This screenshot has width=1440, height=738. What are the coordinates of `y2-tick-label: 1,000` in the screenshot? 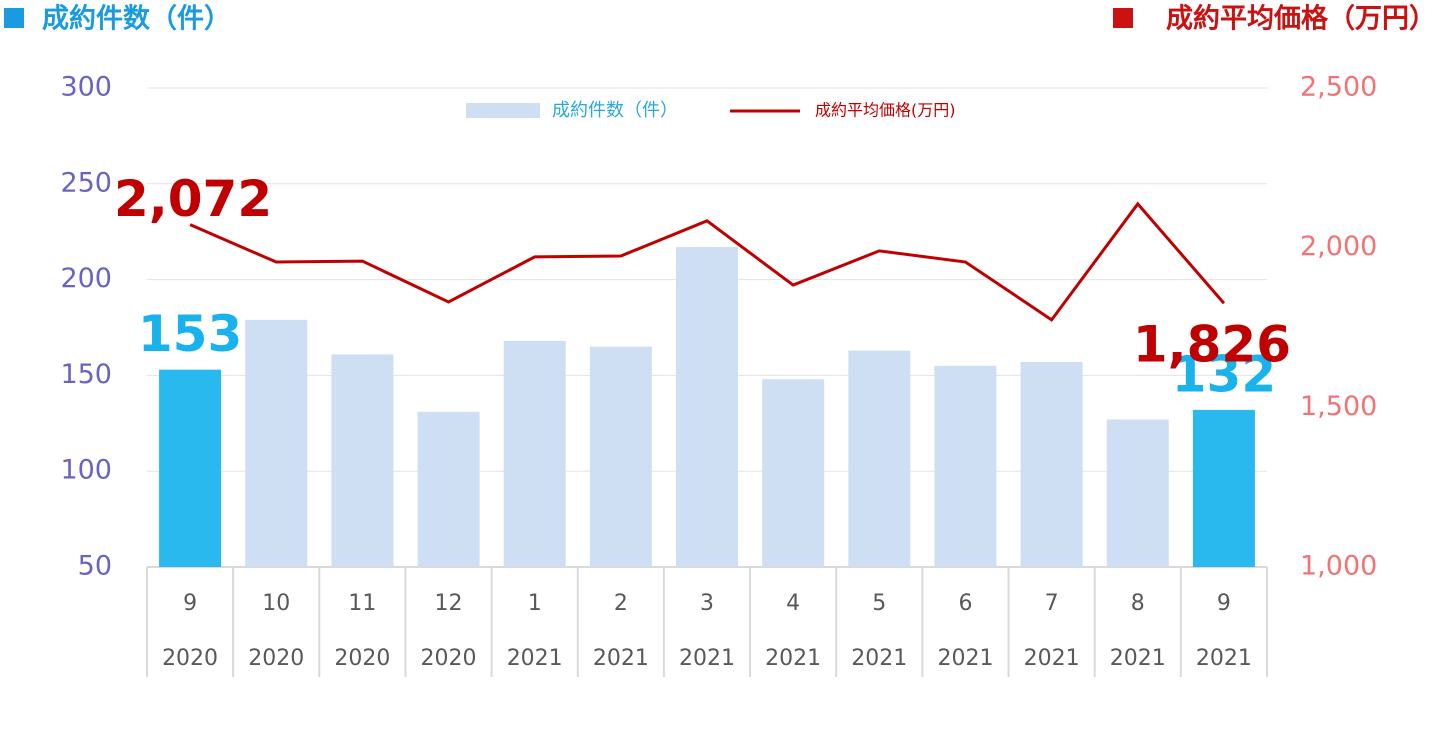 It's located at (1338, 566).